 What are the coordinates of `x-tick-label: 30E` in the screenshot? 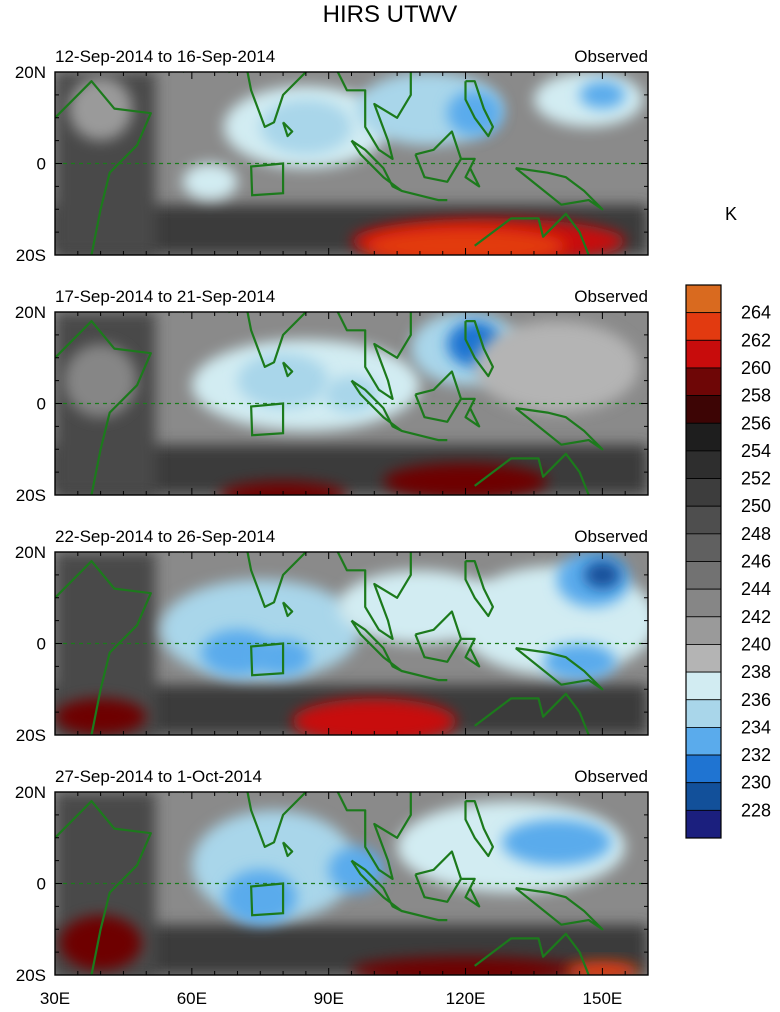 It's located at (55, 998).